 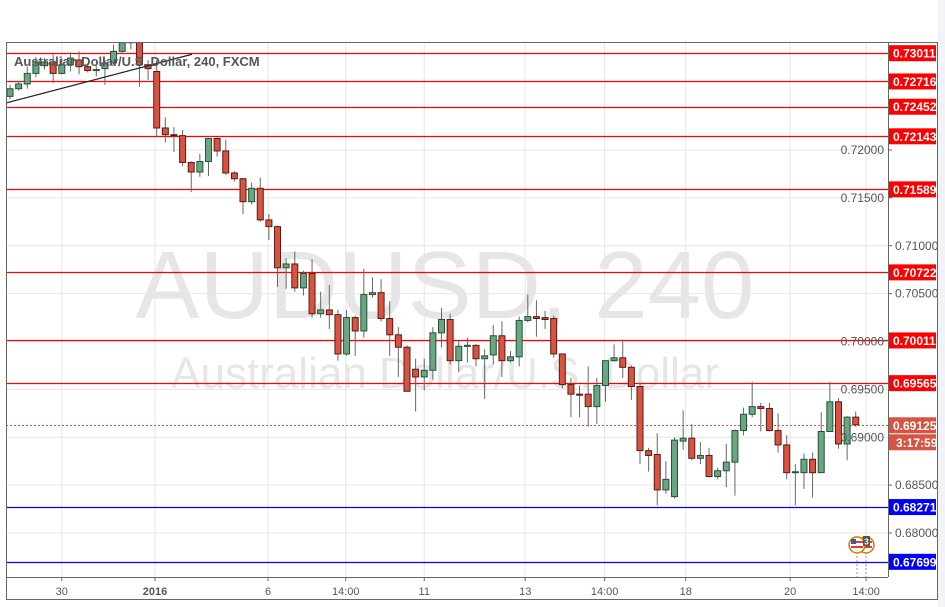 I want to click on price-tick-label: 0.68000, so click(x=917, y=533).